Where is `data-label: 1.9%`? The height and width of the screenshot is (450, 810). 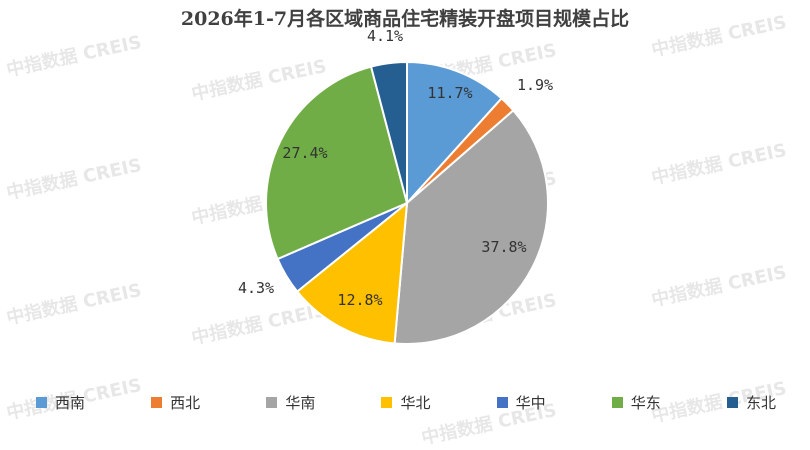
data-label: 1.9% is located at coordinates (535, 85).